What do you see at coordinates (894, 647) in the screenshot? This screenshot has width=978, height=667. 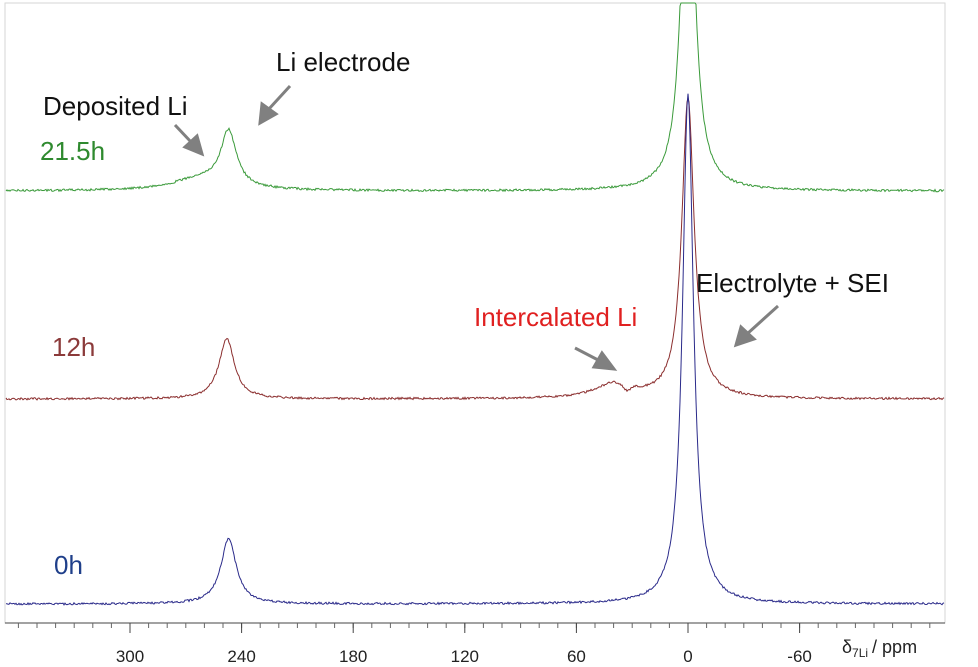 I see `x-axis-label-unit: / ppm` at bounding box center [894, 647].